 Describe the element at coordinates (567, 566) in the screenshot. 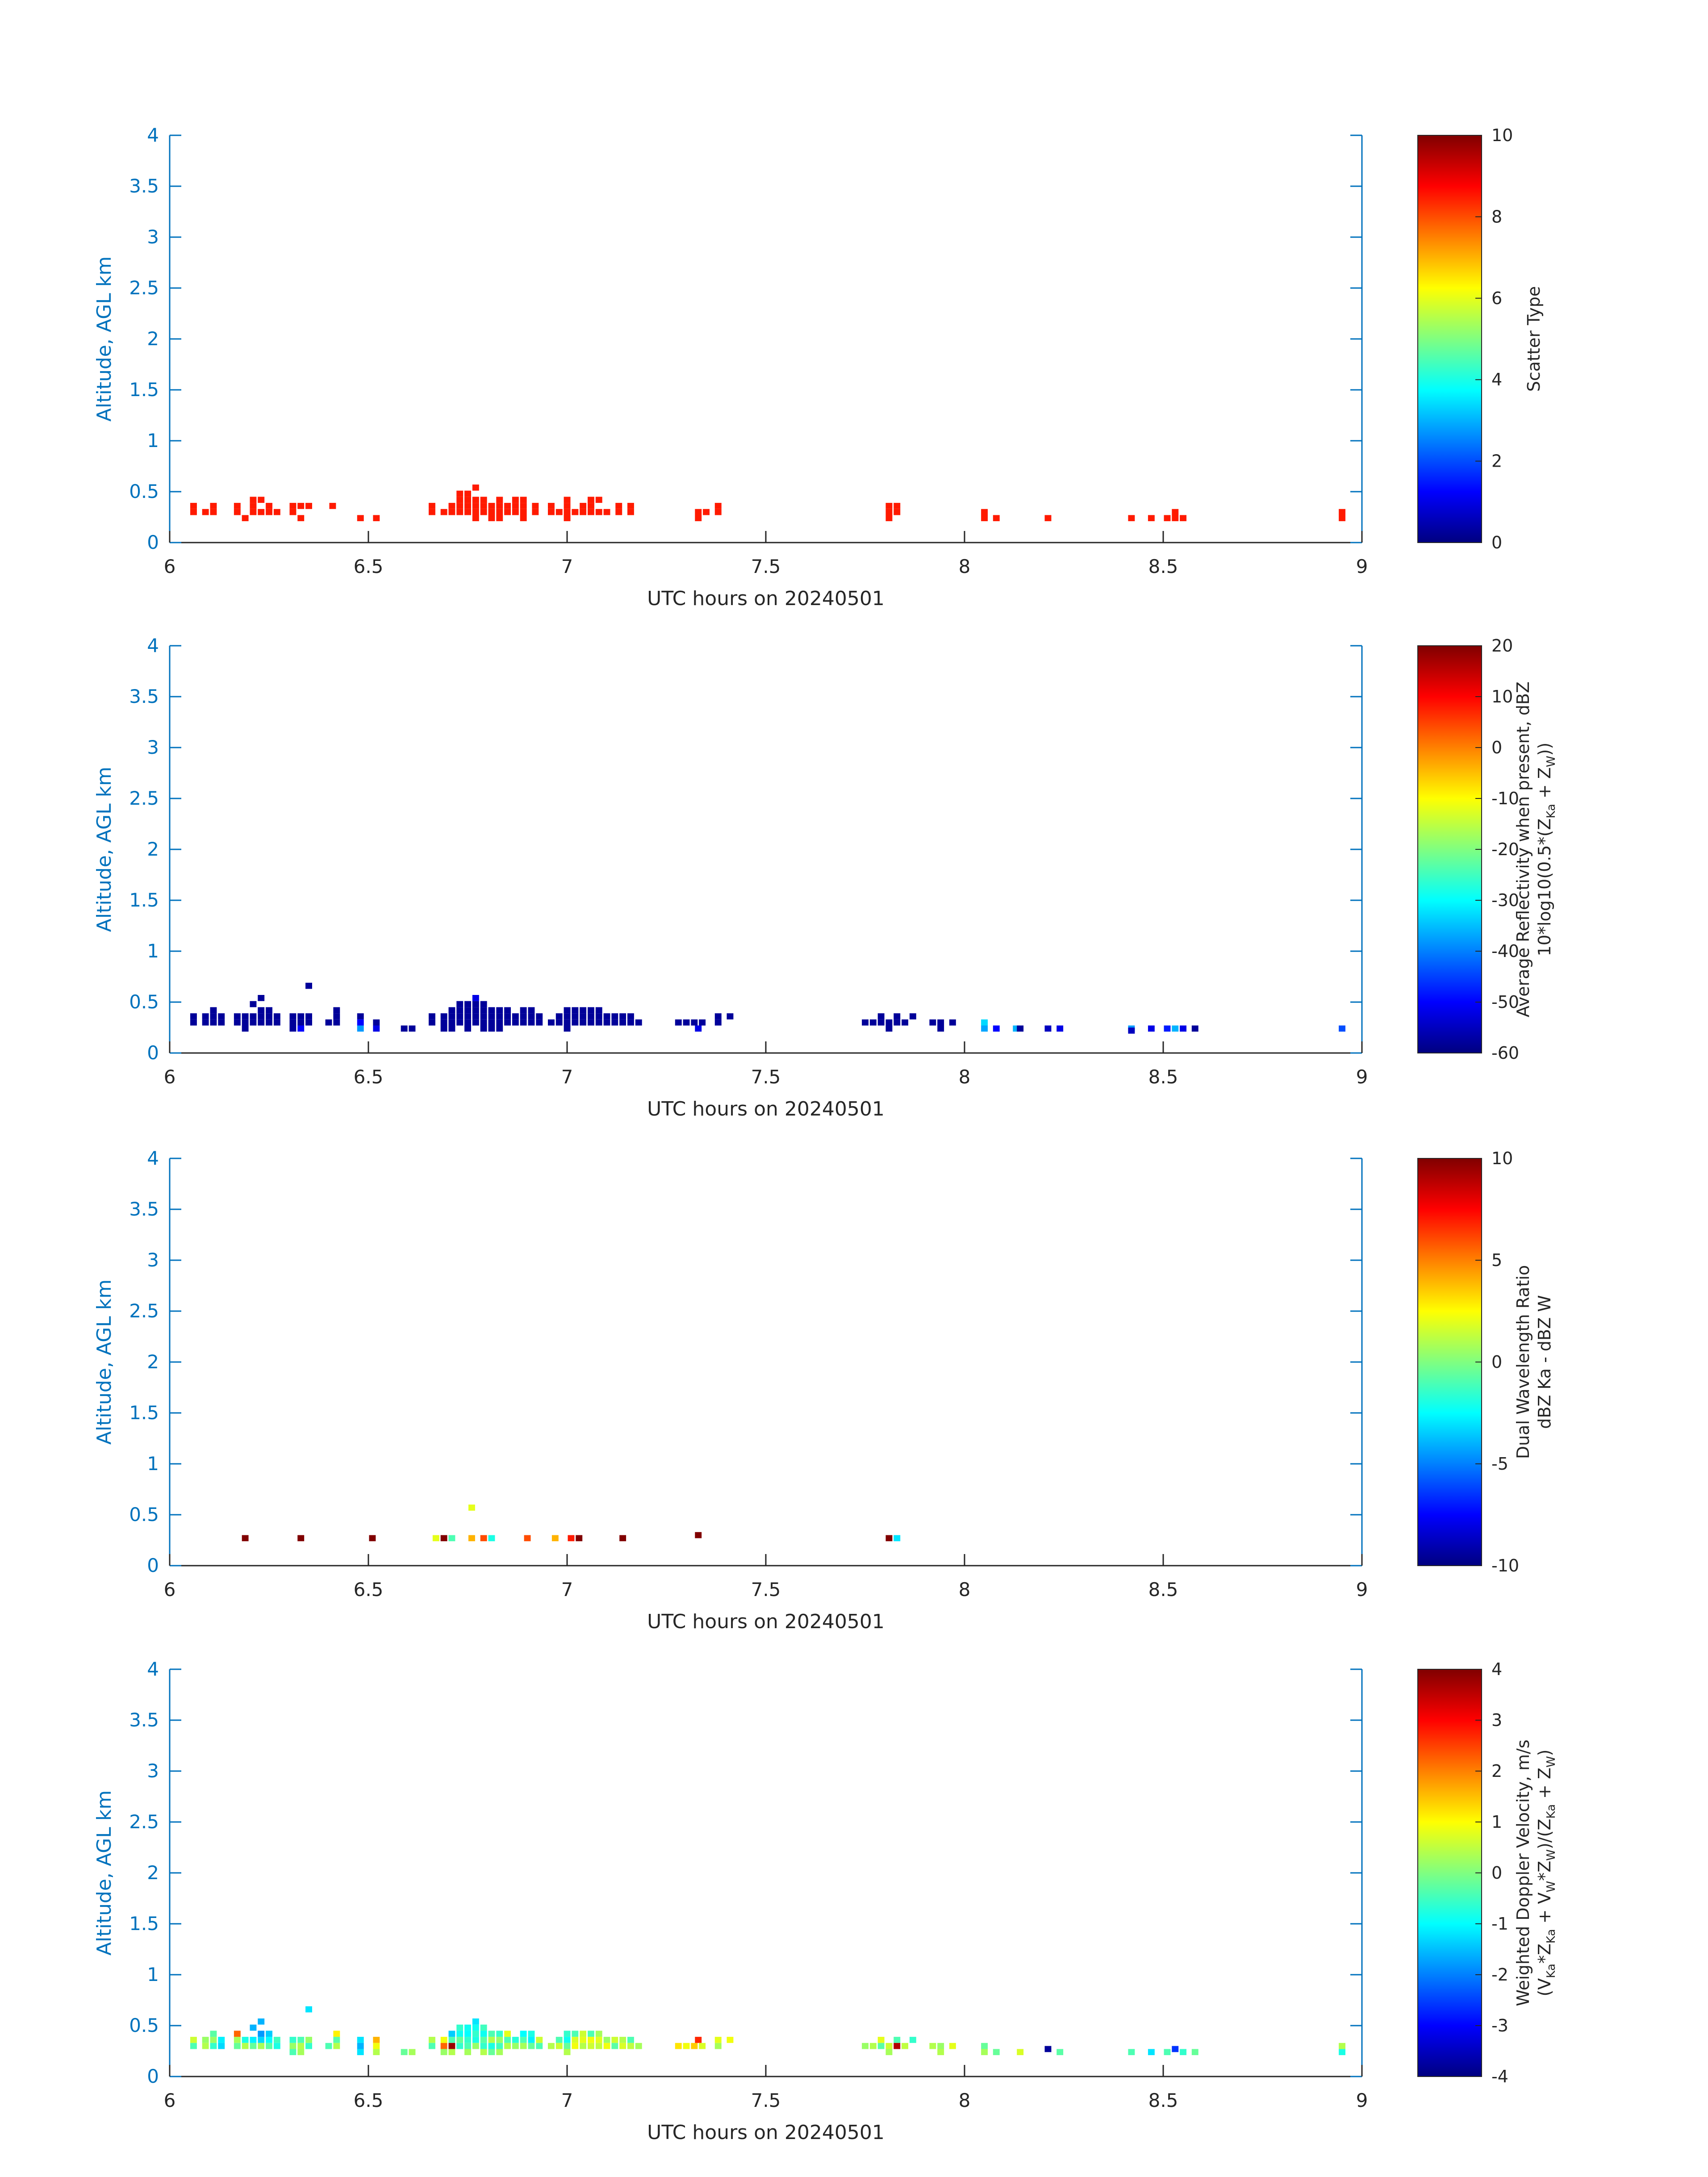

I see `x-tick-label: 7` at that location.